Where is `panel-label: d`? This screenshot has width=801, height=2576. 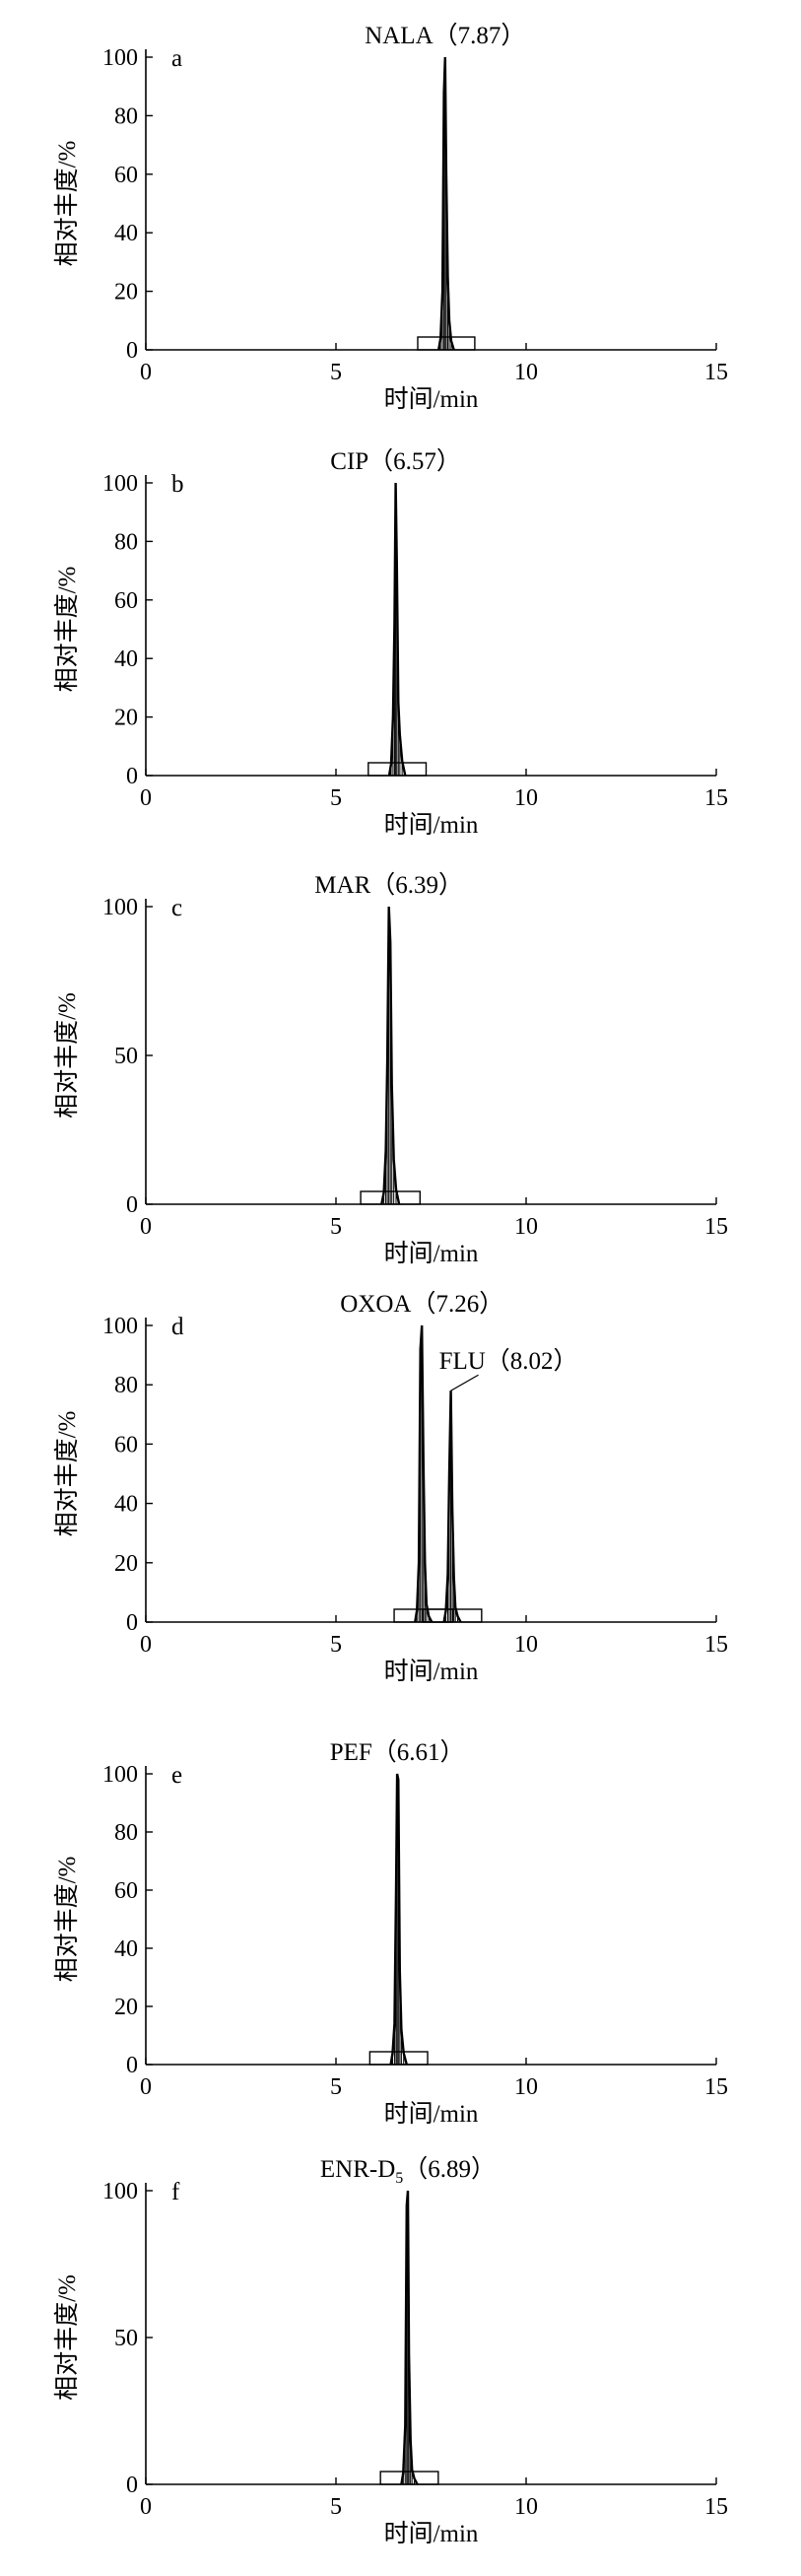
panel-label: d is located at coordinates (178, 1327).